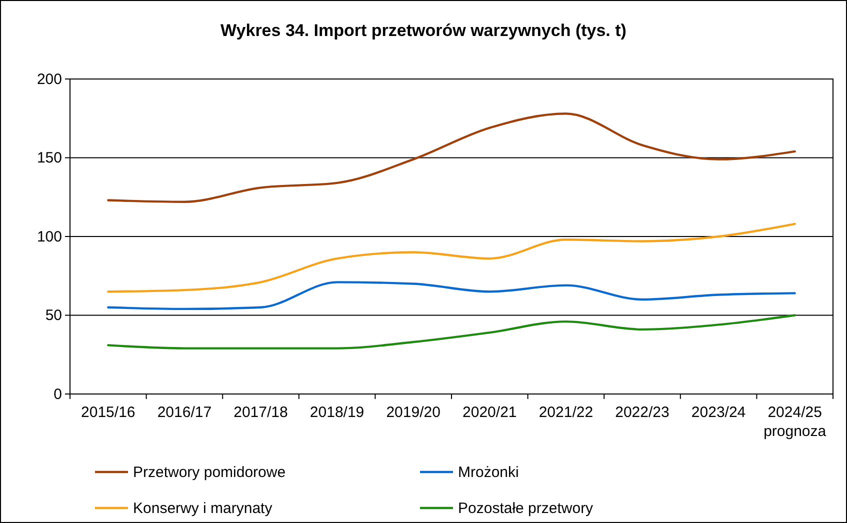 This screenshot has height=523, width=847. What do you see at coordinates (566, 412) in the screenshot?
I see `x-tick-label: 2021/22` at bounding box center [566, 412].